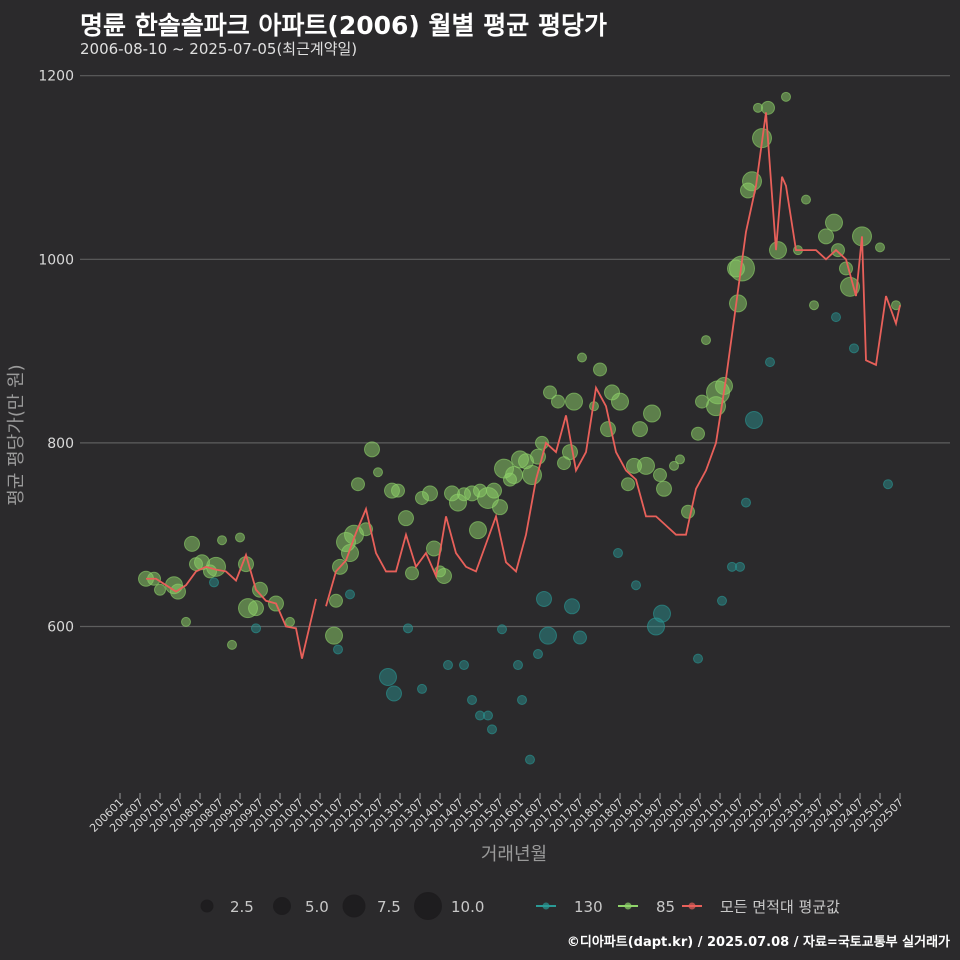 The width and height of the screenshot is (960, 960). What do you see at coordinates (692, 906) in the screenshot?
I see `legend-dot-avg` at bounding box center [692, 906].